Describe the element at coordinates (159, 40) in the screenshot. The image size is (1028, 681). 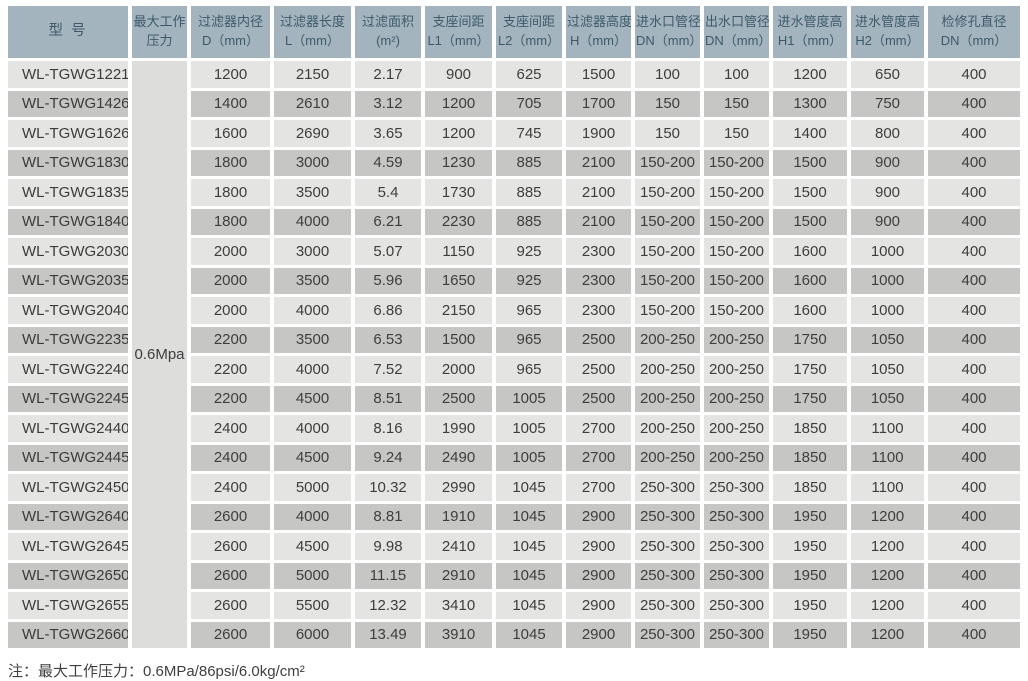
I see `header-pressure-line2: 压力` at that location.